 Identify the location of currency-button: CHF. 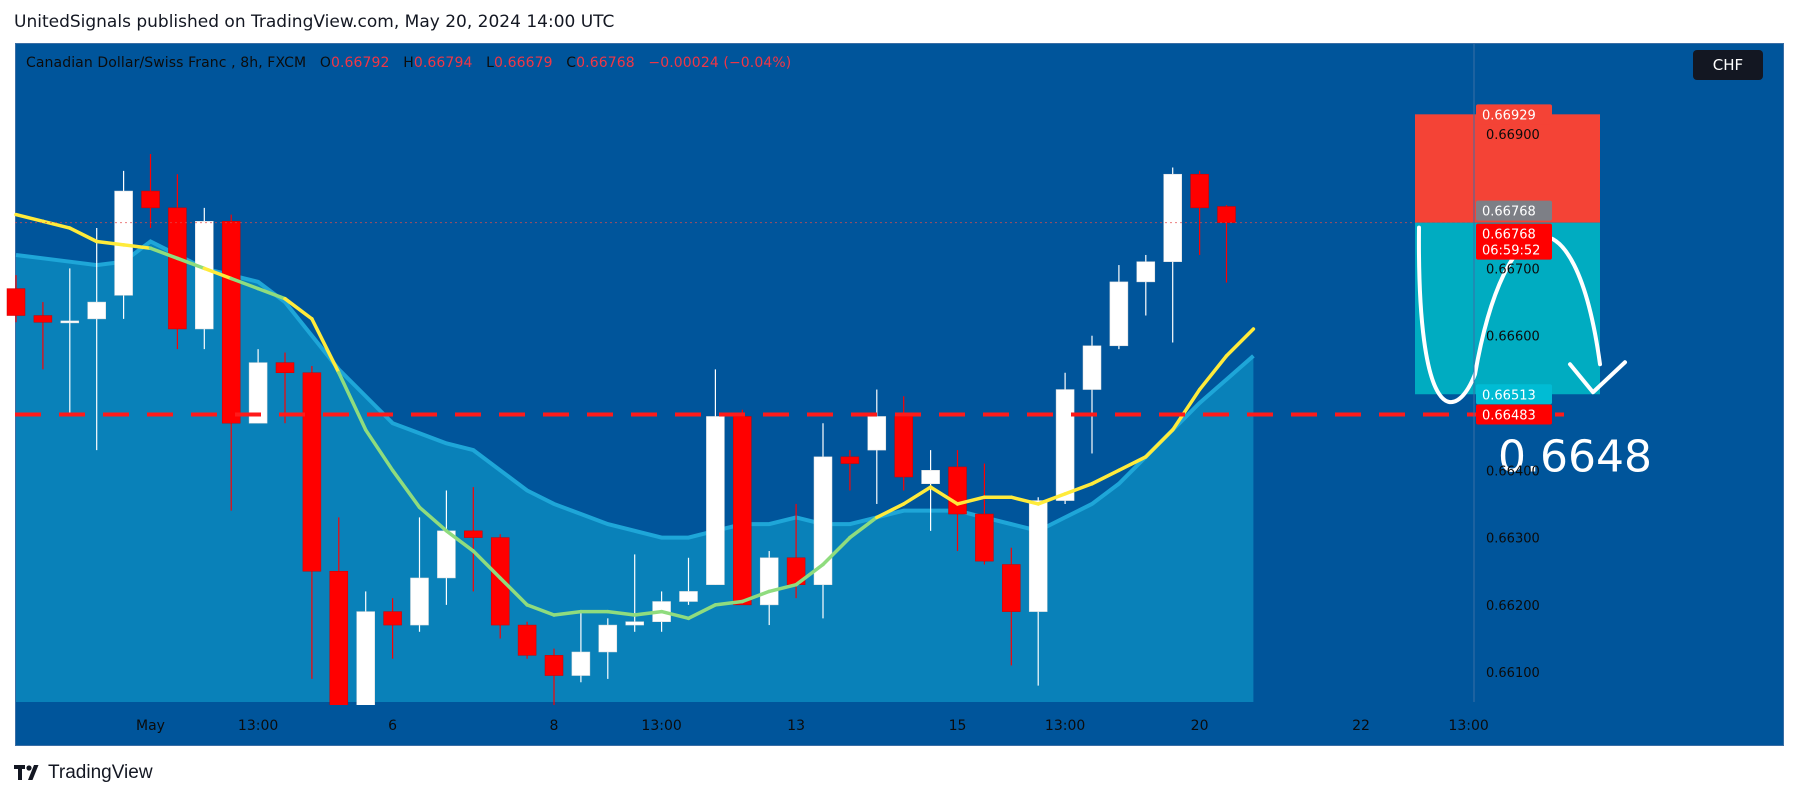
(1728, 65).